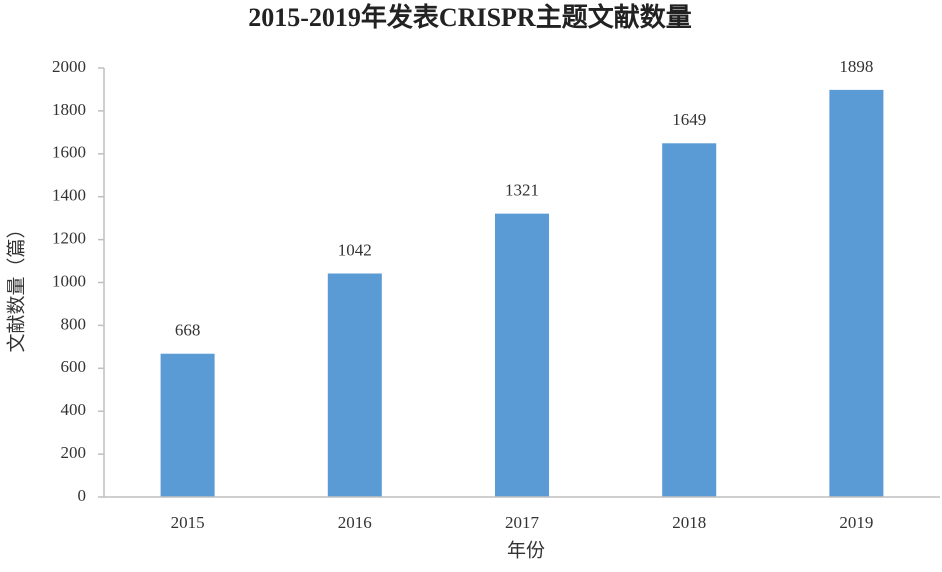 The width and height of the screenshot is (942, 572). I want to click on data-label: 1898, so click(856, 66).